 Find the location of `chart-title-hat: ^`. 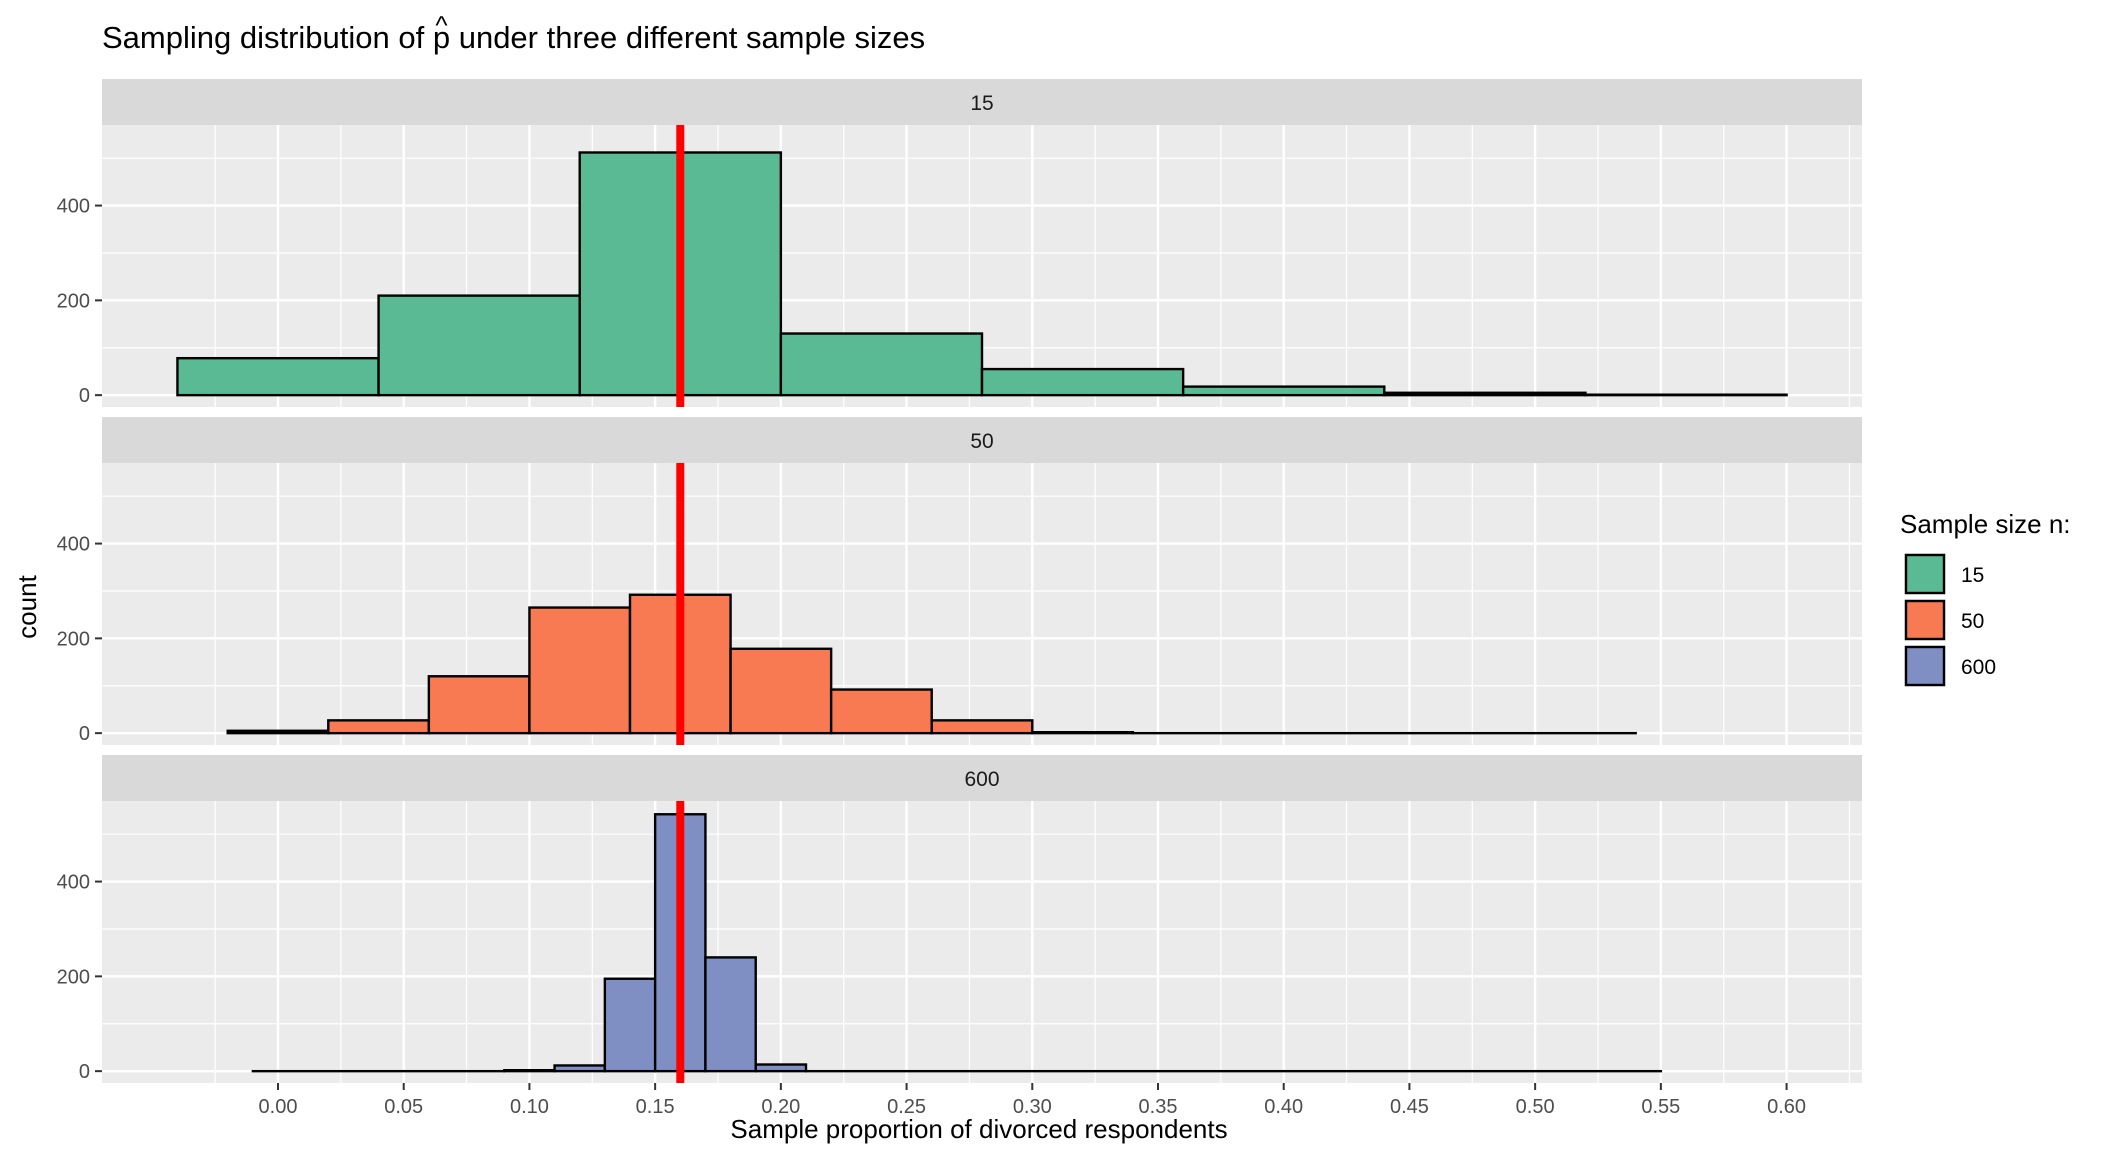

chart-title-hat: ^ is located at coordinates (441, 25).